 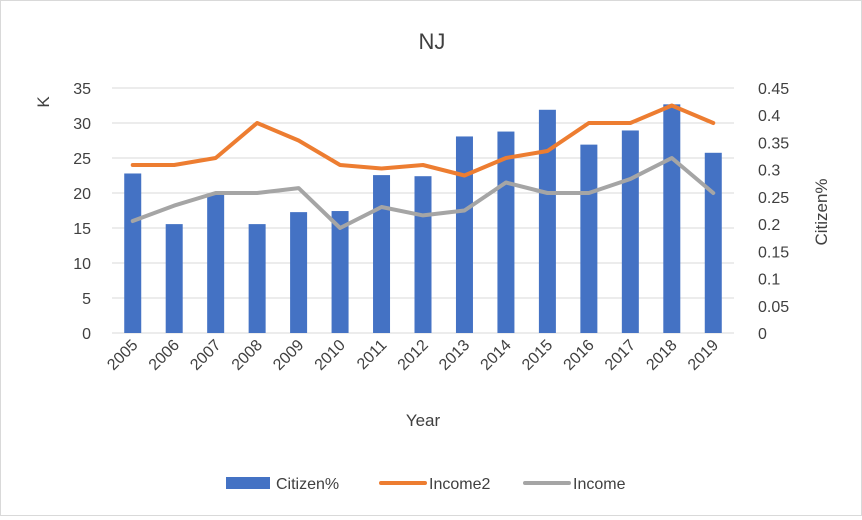 What do you see at coordinates (537, 355) in the screenshot?
I see `x-tick-label: 2015` at bounding box center [537, 355].